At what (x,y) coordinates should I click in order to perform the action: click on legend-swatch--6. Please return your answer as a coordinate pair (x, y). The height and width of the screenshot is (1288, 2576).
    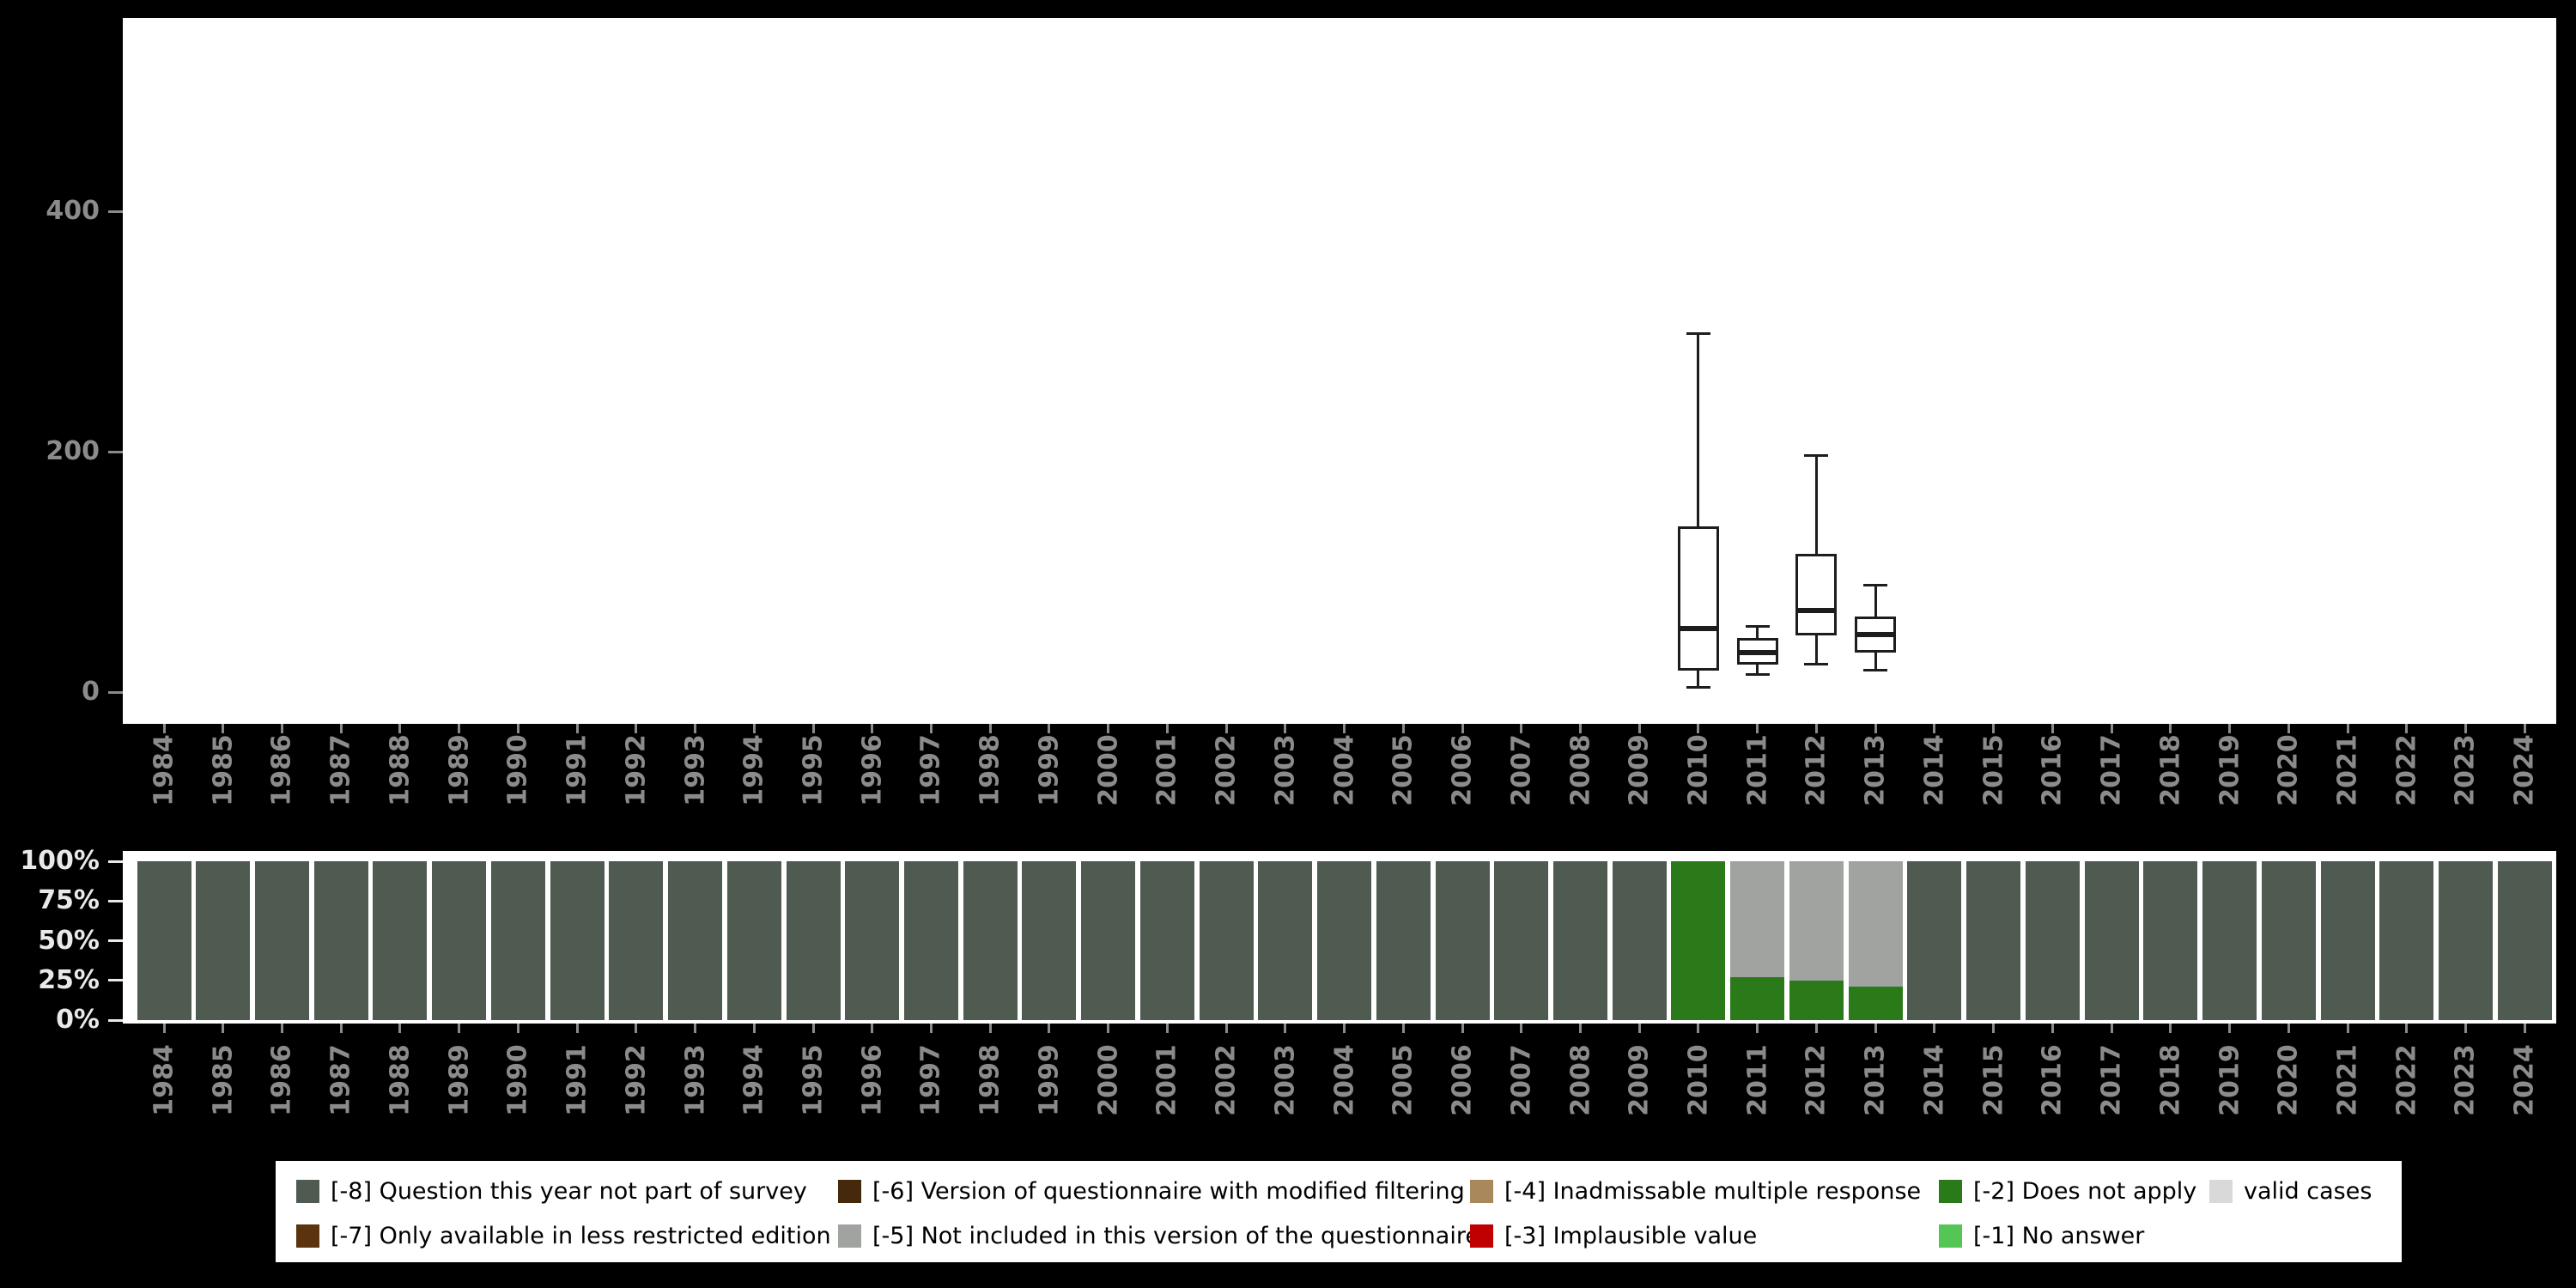
    Looking at the image, I should click on (850, 1191).